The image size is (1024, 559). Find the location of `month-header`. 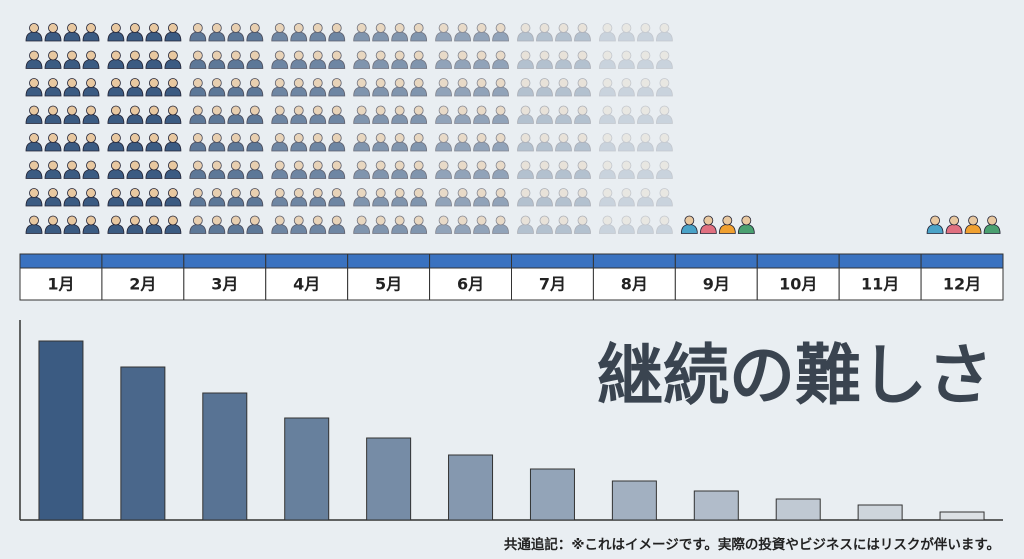

month-header is located at coordinates (61, 261).